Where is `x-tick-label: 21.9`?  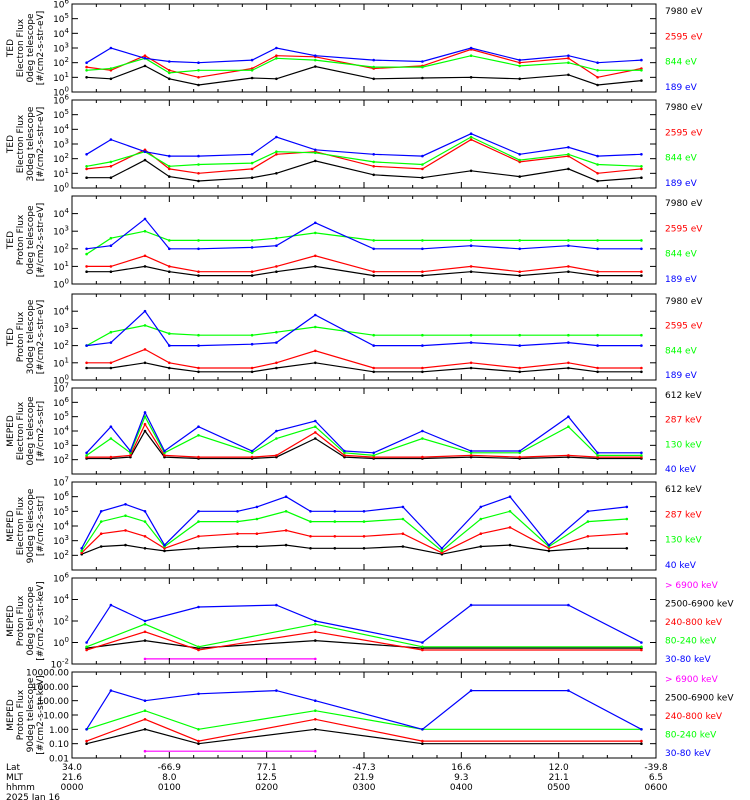
x-tick-label: 21.9 is located at coordinates (364, 778).